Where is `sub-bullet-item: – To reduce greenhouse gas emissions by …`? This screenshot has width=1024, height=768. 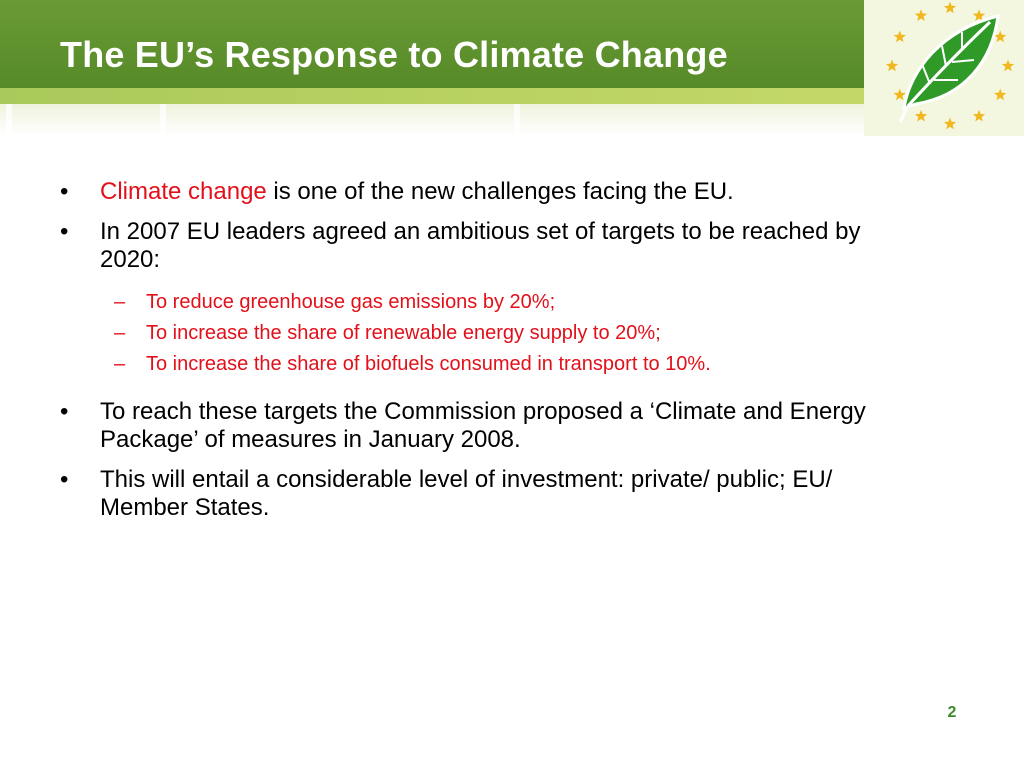
sub-bullet-item: – To reduce greenhouse gas emissions by … is located at coordinates (513, 302).